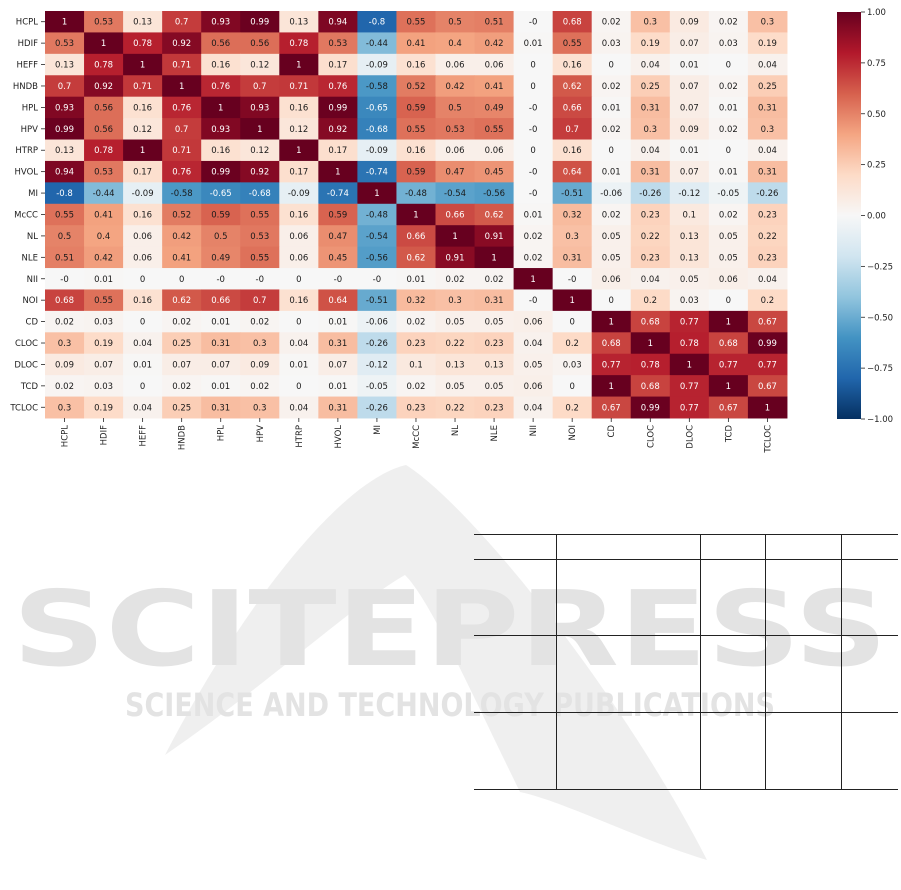 This screenshot has height=890, width=901. I want to click on cell-value-label: 0.62, so click(572, 87).